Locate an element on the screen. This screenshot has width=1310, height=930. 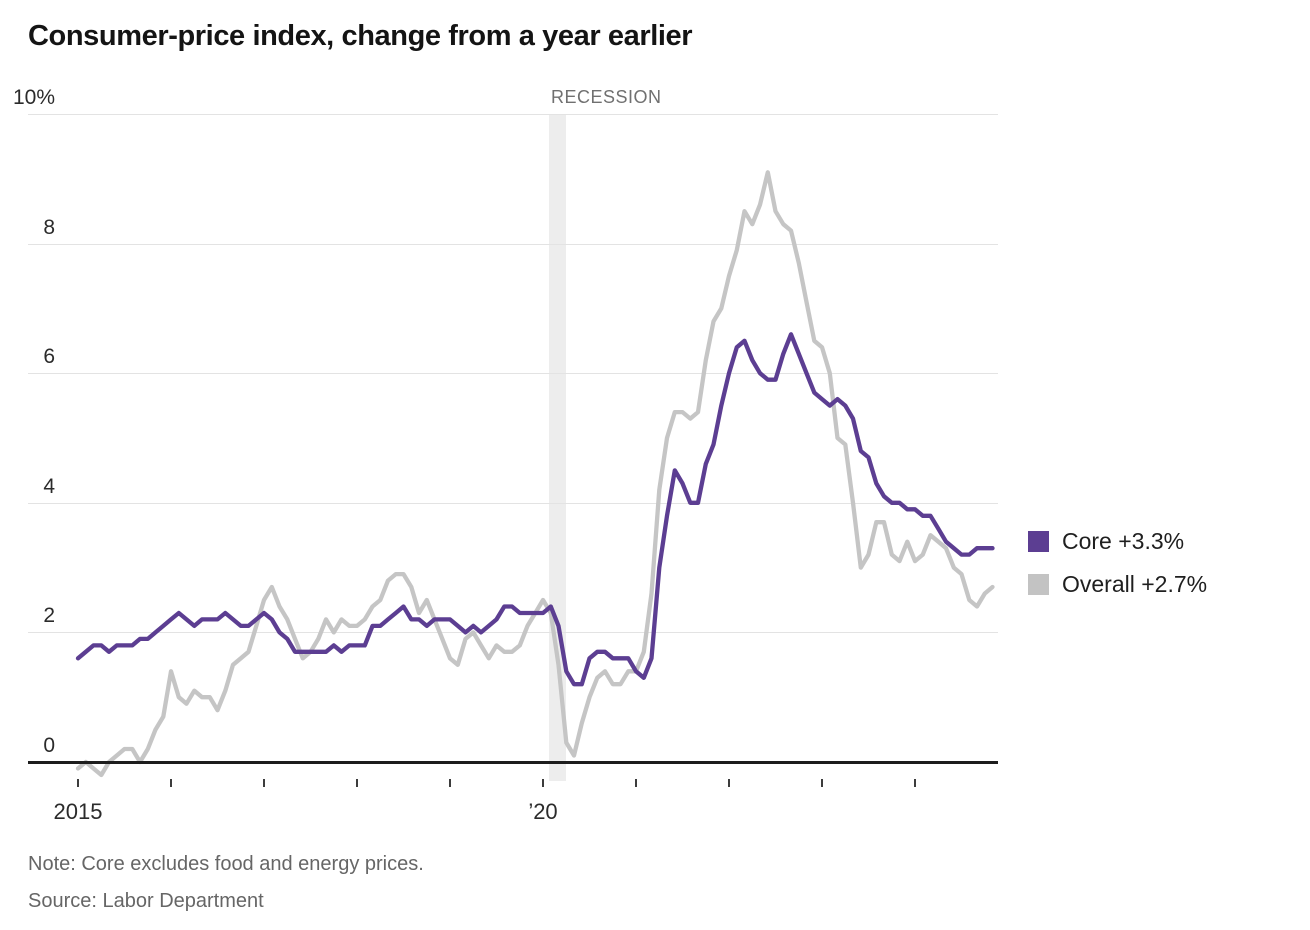
x-axis-line is located at coordinates (513, 762).